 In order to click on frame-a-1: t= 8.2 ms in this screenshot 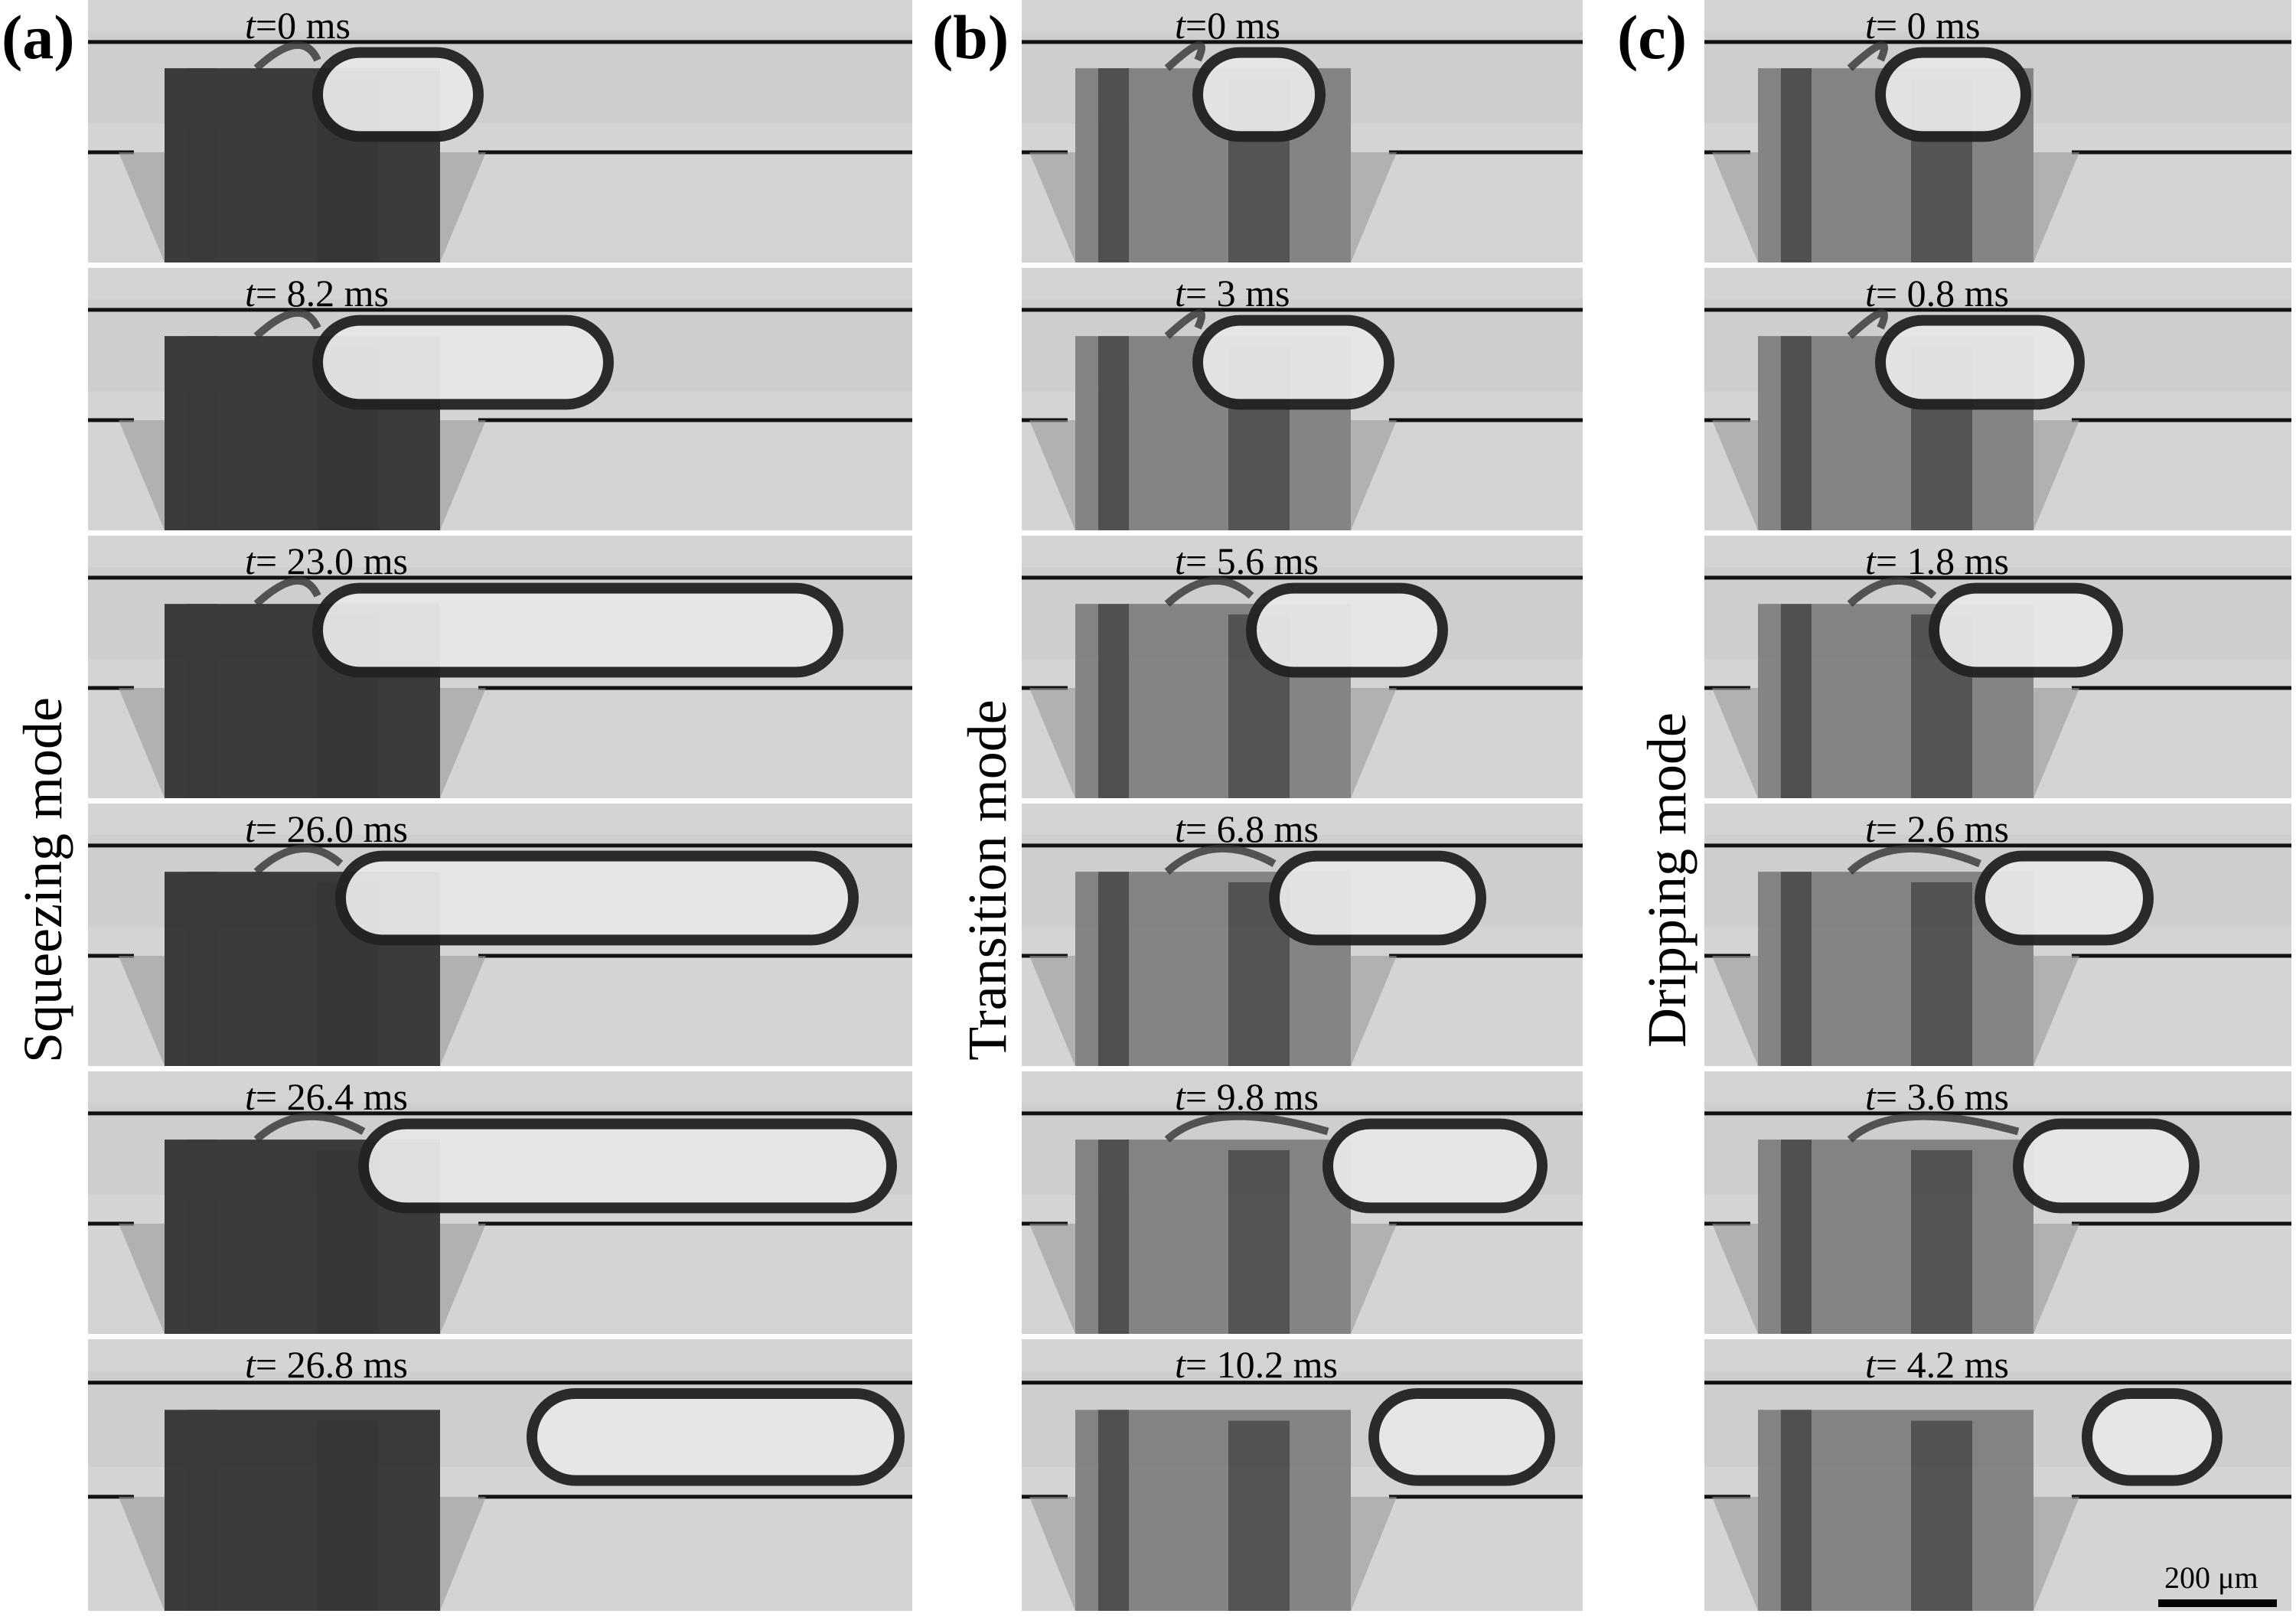, I will do `click(500, 399)`.